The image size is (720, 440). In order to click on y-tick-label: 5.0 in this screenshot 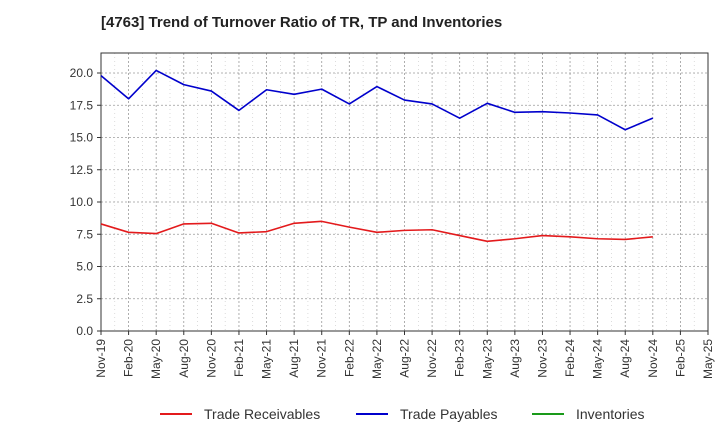, I will do `click(84, 267)`.